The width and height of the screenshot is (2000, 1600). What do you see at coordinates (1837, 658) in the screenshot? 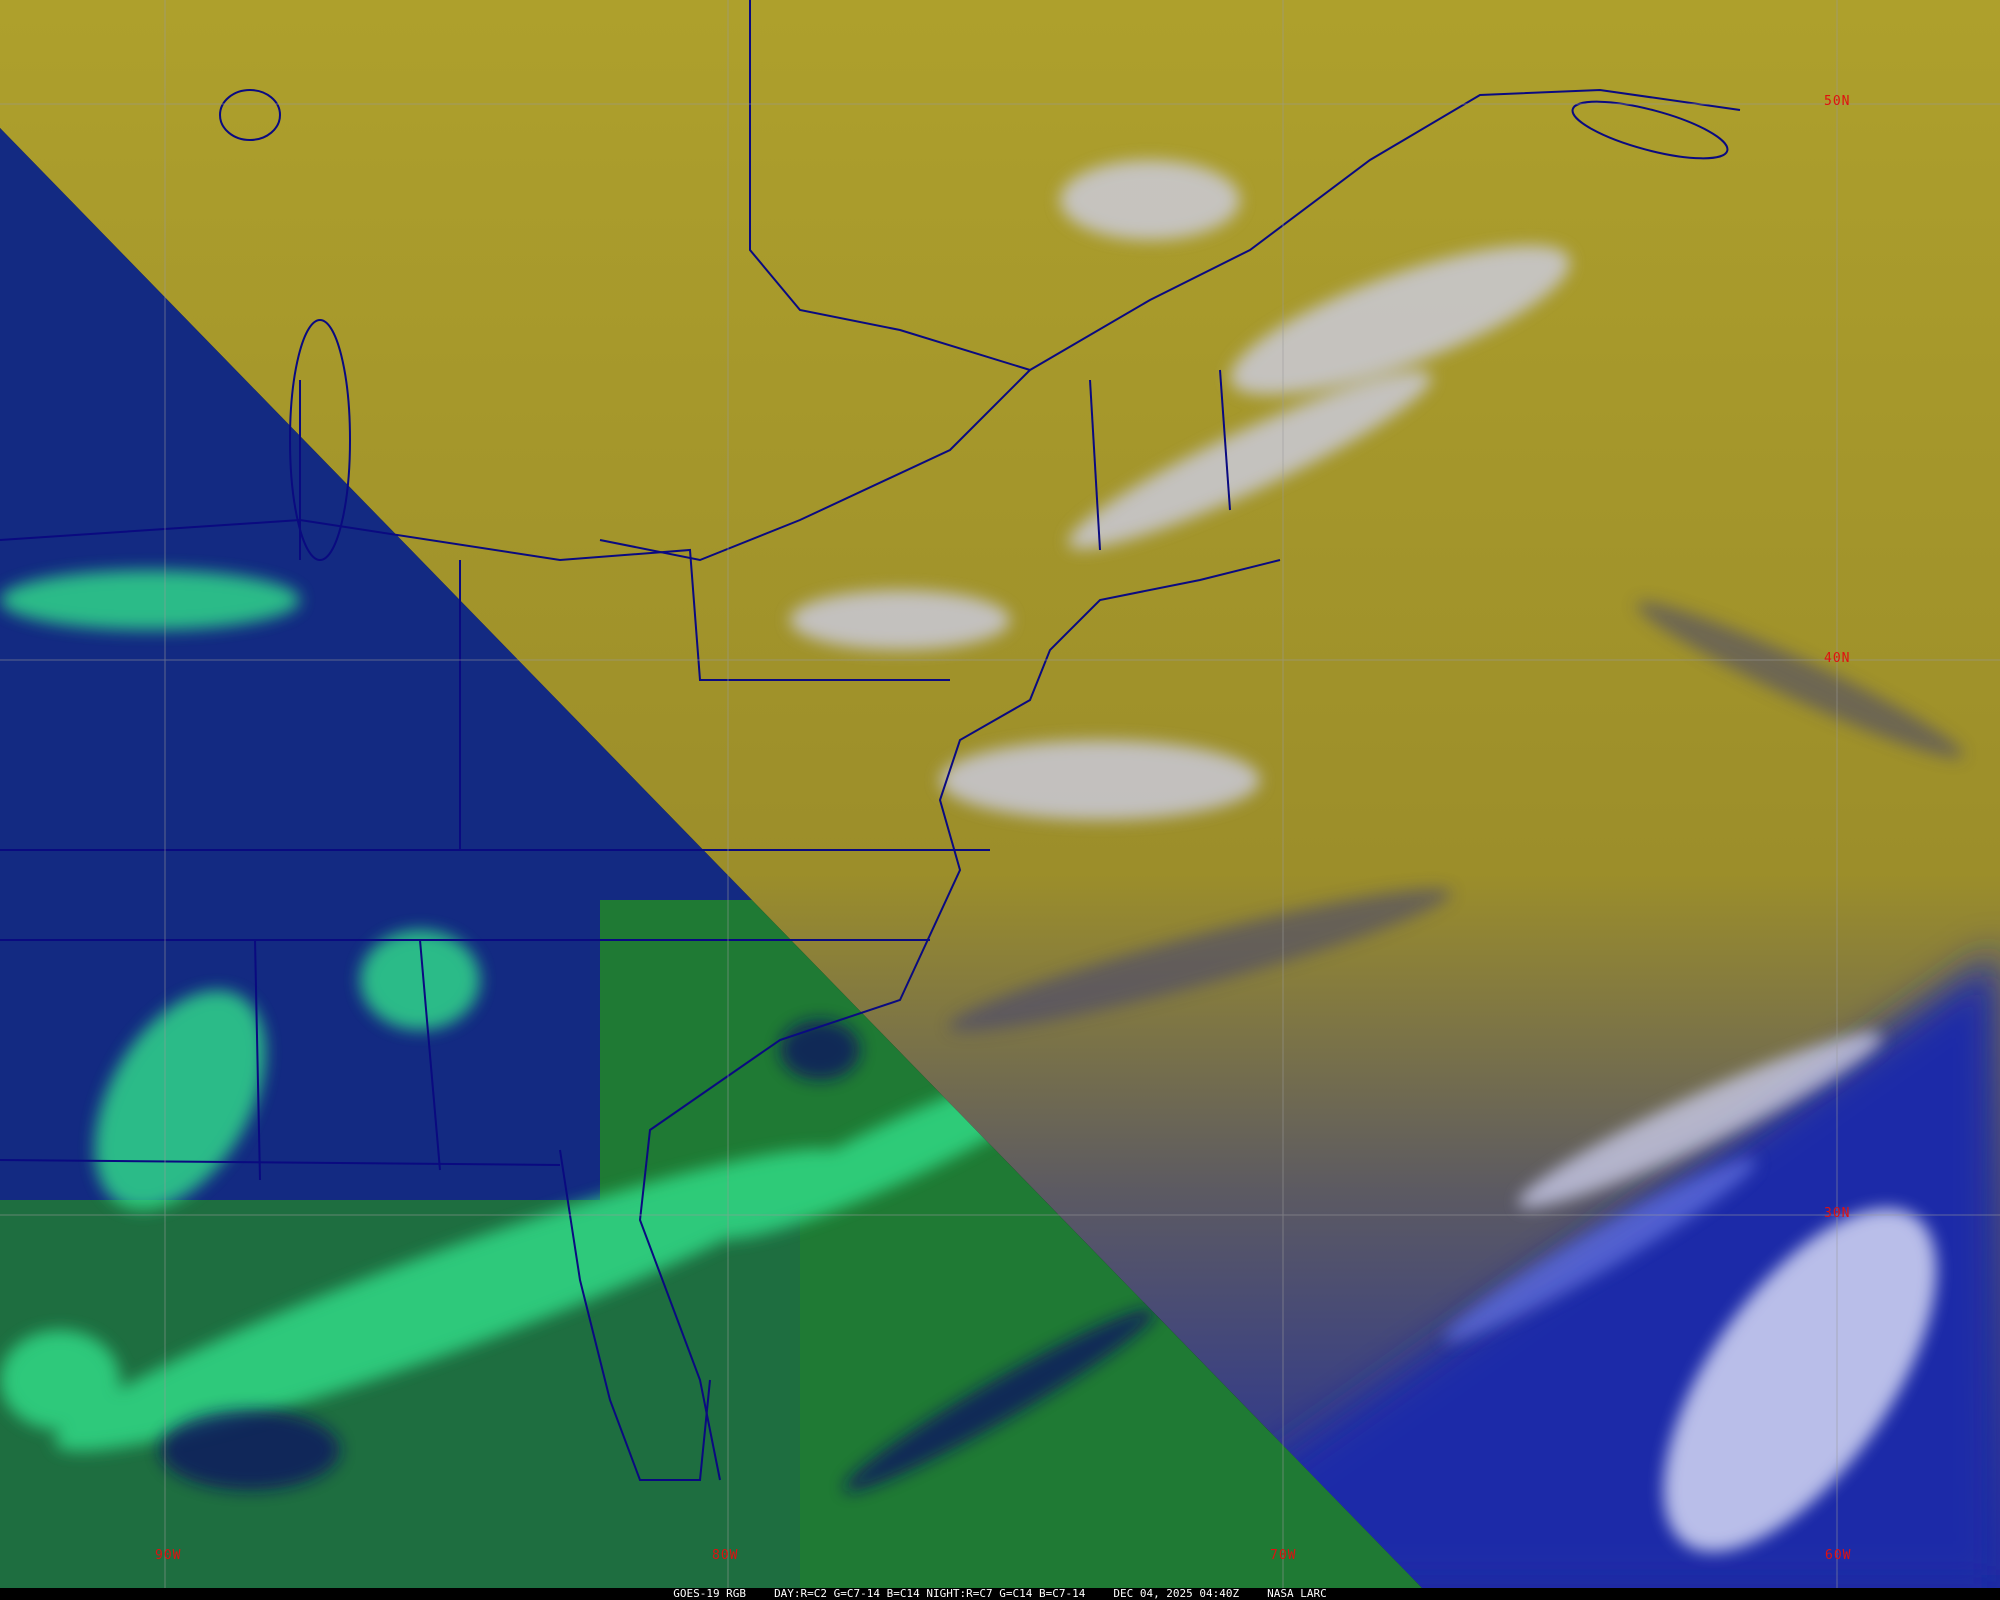
I see `latitude-label-40n: 40N` at bounding box center [1837, 658].